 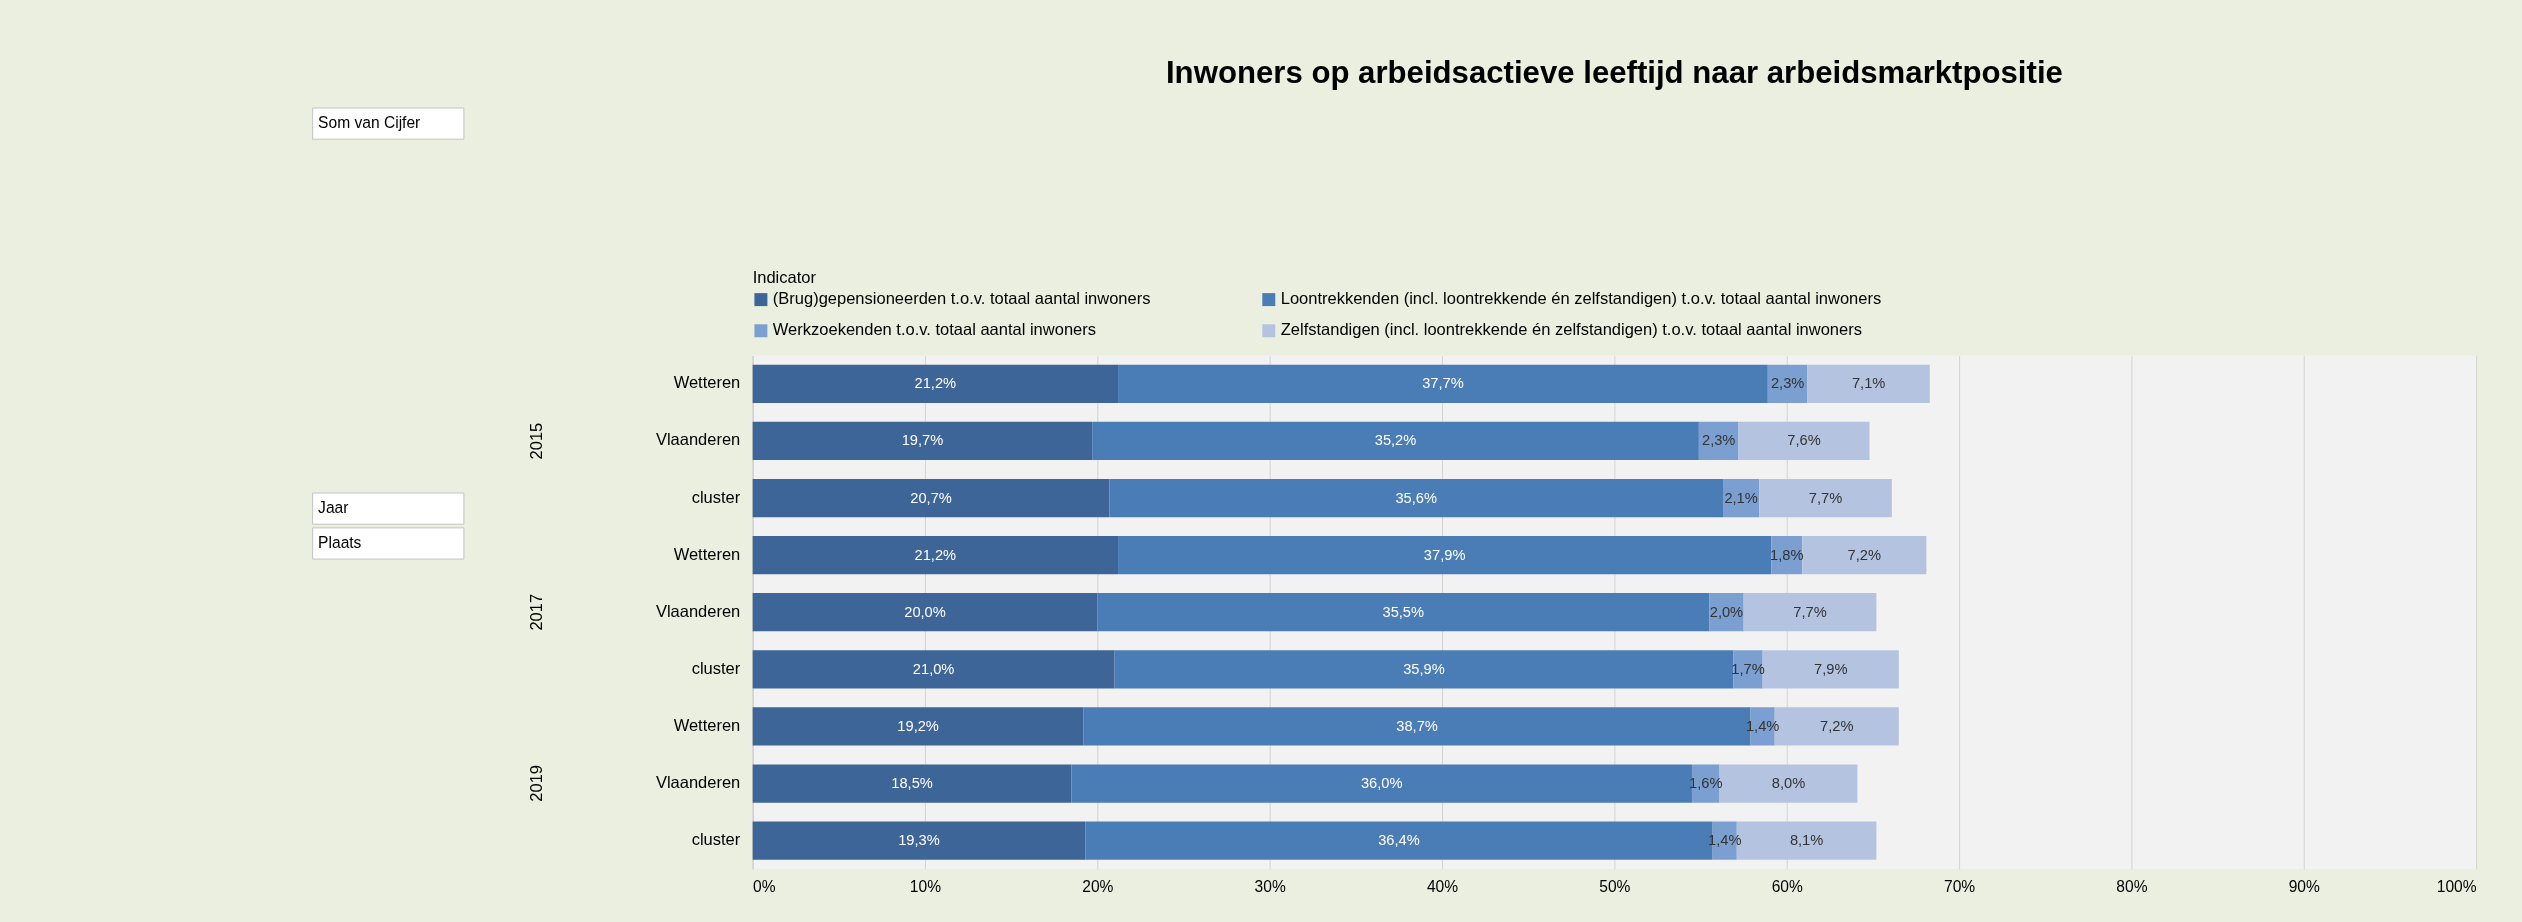 What do you see at coordinates (1614, 72) in the screenshot?
I see `chart-title: Inwoners op arbeidsactieve leeftijd naar arbeidsmarktpositie` at bounding box center [1614, 72].